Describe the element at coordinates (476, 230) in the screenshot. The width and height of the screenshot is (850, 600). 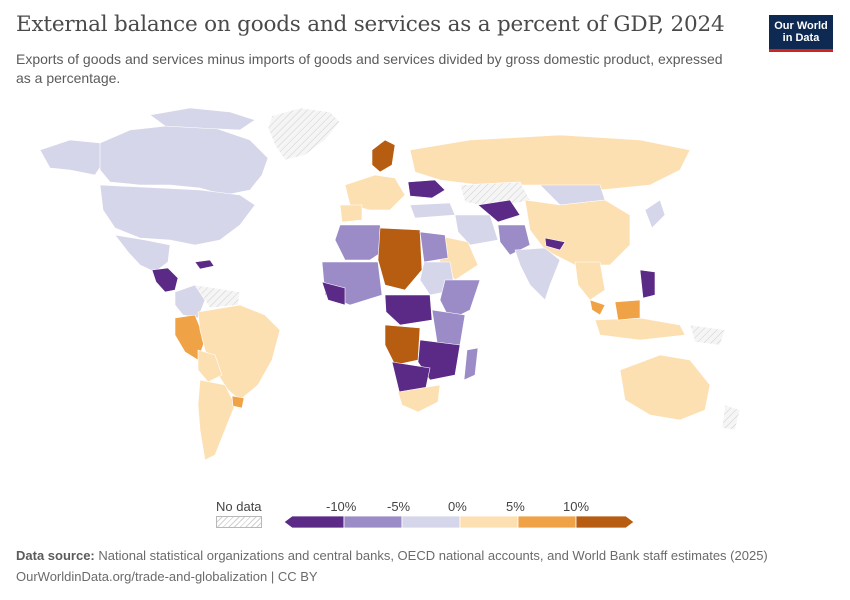
I see `region-iran` at that location.